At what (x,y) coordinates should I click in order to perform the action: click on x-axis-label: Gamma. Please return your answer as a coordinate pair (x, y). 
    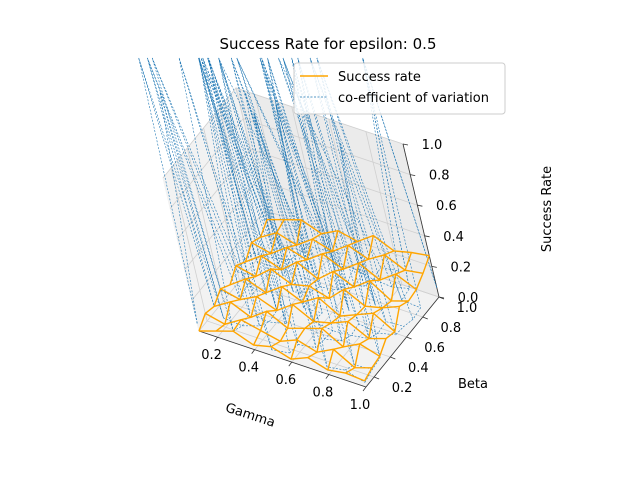
    Looking at the image, I should click on (249, 416).